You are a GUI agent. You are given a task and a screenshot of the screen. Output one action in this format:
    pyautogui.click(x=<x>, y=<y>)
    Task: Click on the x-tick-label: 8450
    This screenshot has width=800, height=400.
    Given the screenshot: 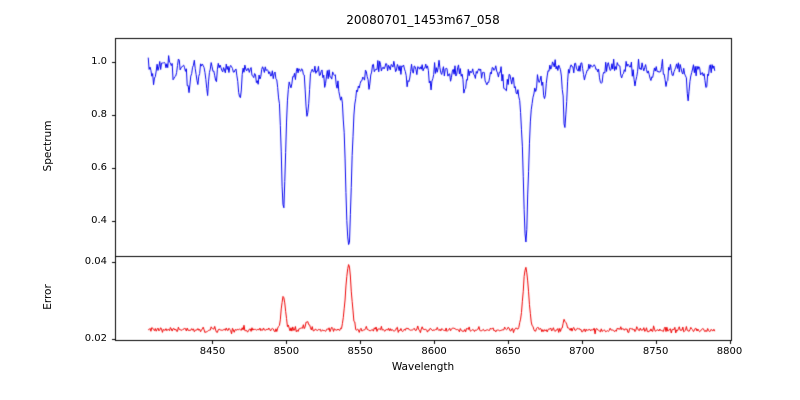 What is the action you would take?
    pyautogui.click(x=212, y=351)
    